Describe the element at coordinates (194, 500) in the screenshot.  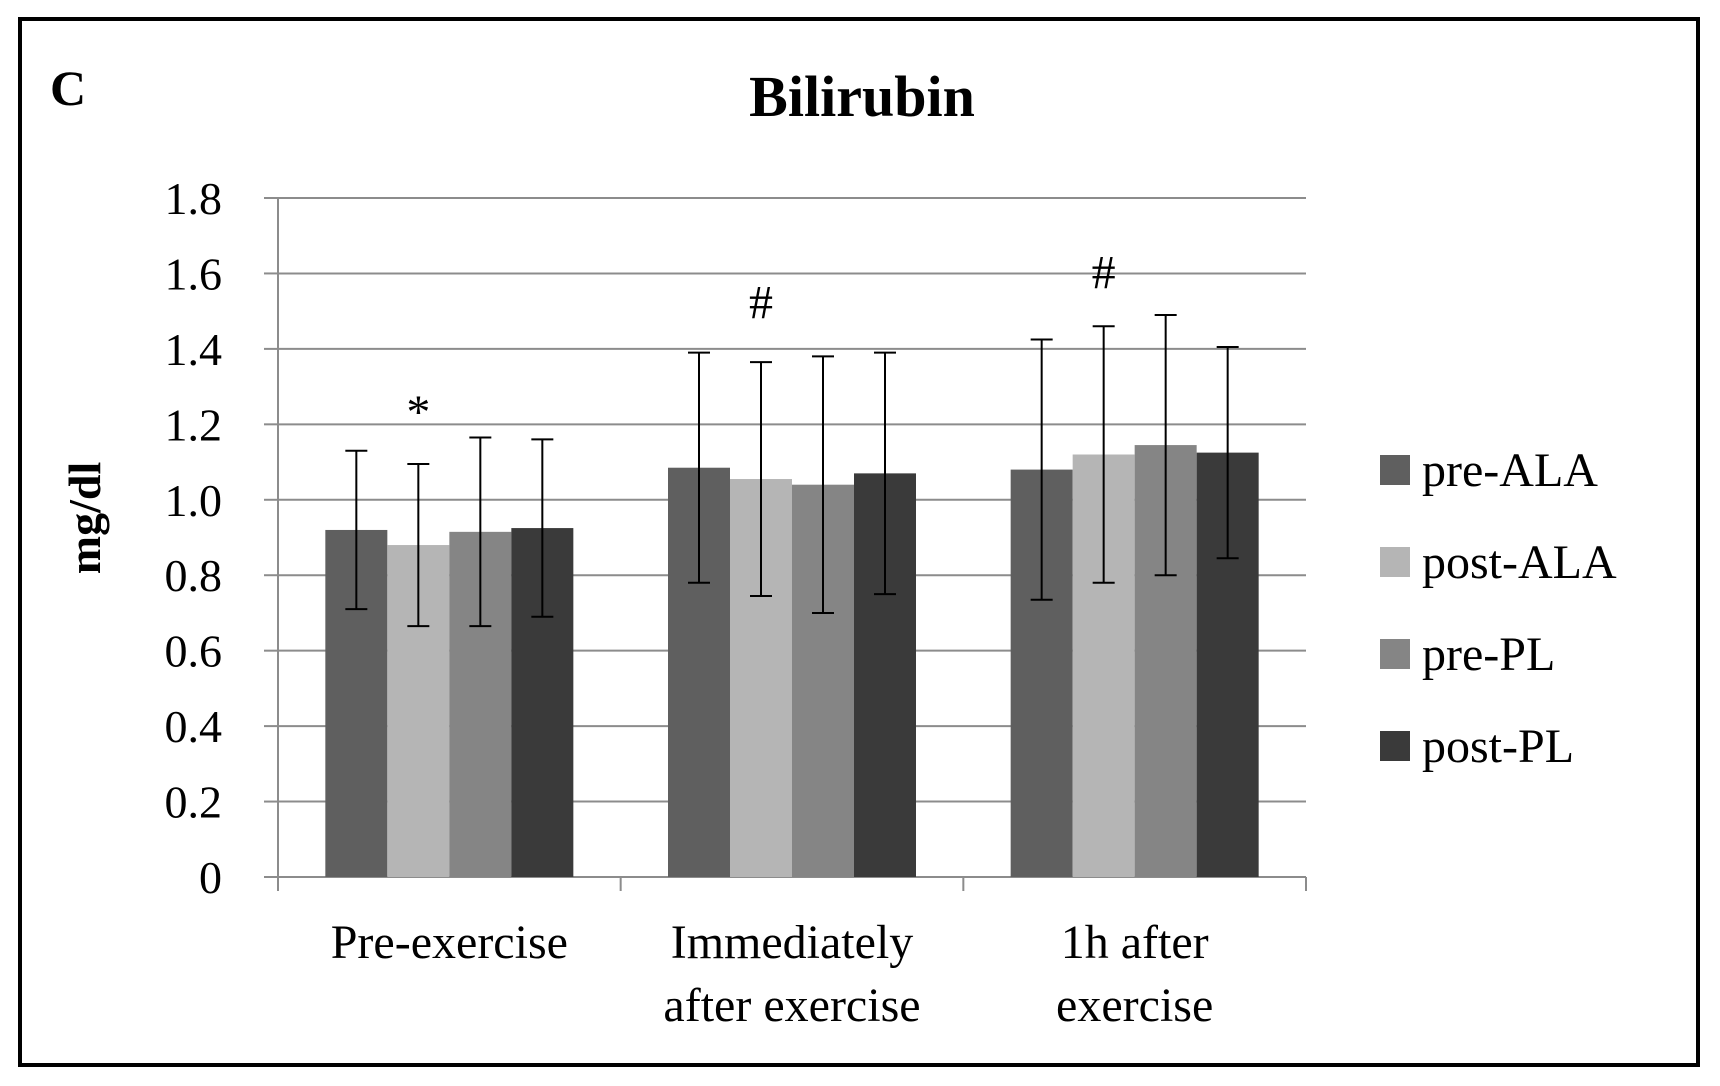
I see `y-tick-label: 1.0` at that location.